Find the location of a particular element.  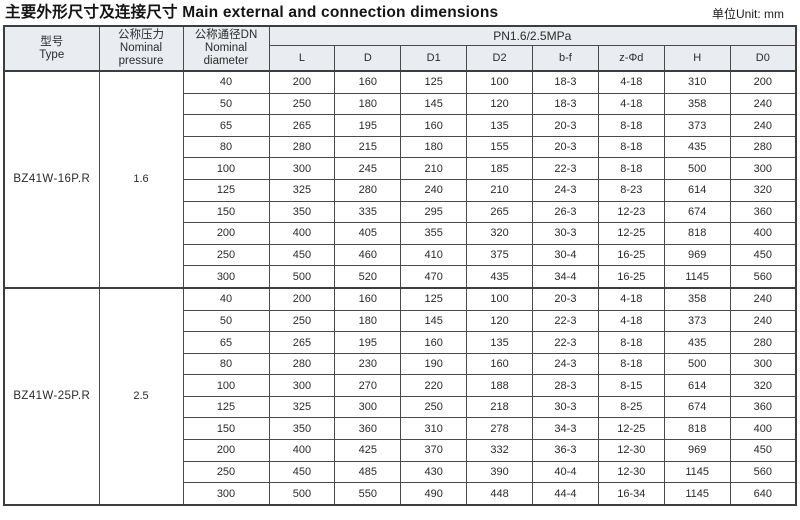

dimension-cell: 200 is located at coordinates (302, 298).